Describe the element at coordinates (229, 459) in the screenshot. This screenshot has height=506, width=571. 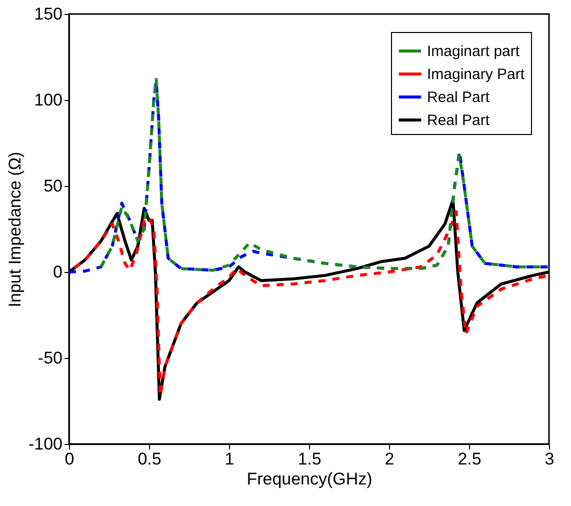
I see `x-tick-label: 1` at that location.